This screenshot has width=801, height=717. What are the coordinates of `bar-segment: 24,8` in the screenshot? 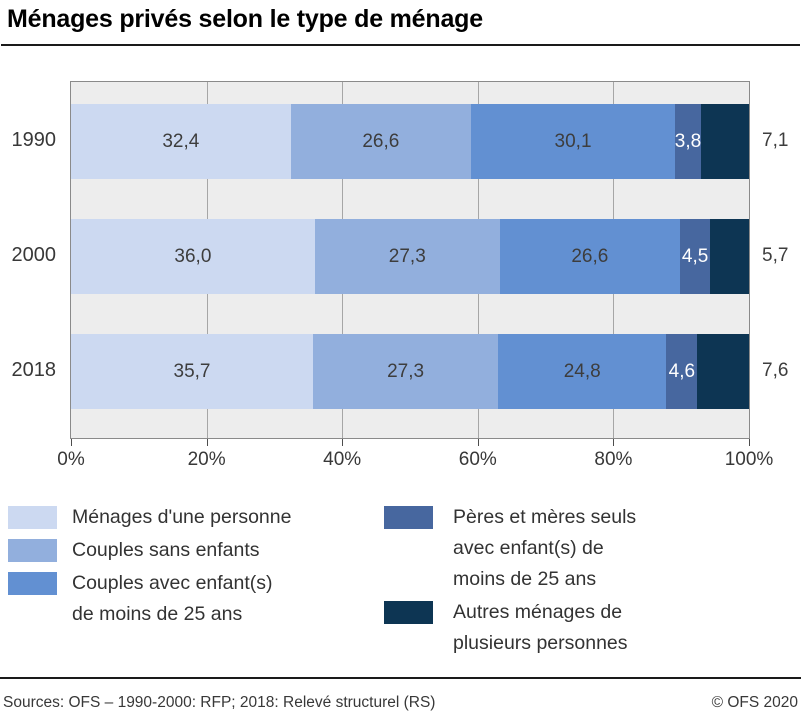 It's located at (582, 371).